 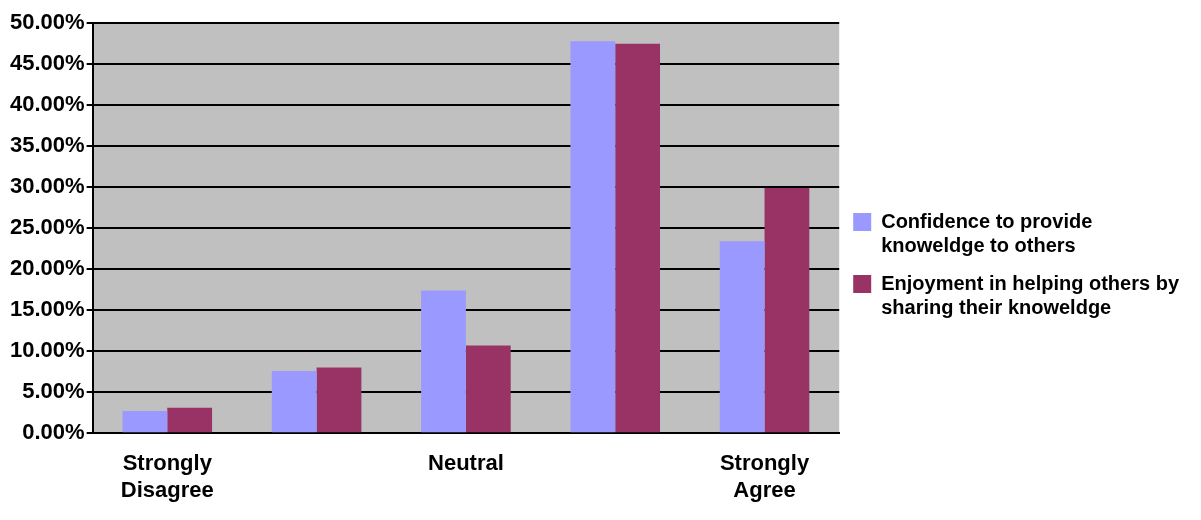 What do you see at coordinates (47, 309) in the screenshot?
I see `y-tick-label: 15.00%` at bounding box center [47, 309].